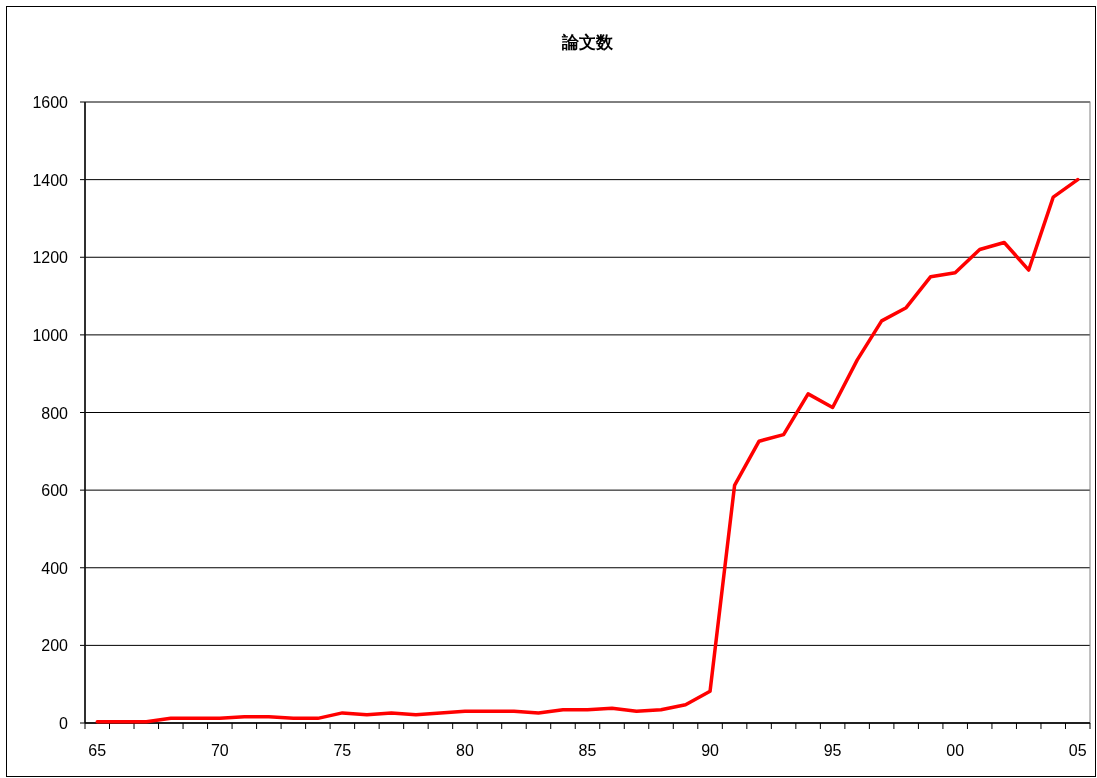 The image size is (1097, 778). I want to click on y-tick-label: 1400, so click(50, 180).